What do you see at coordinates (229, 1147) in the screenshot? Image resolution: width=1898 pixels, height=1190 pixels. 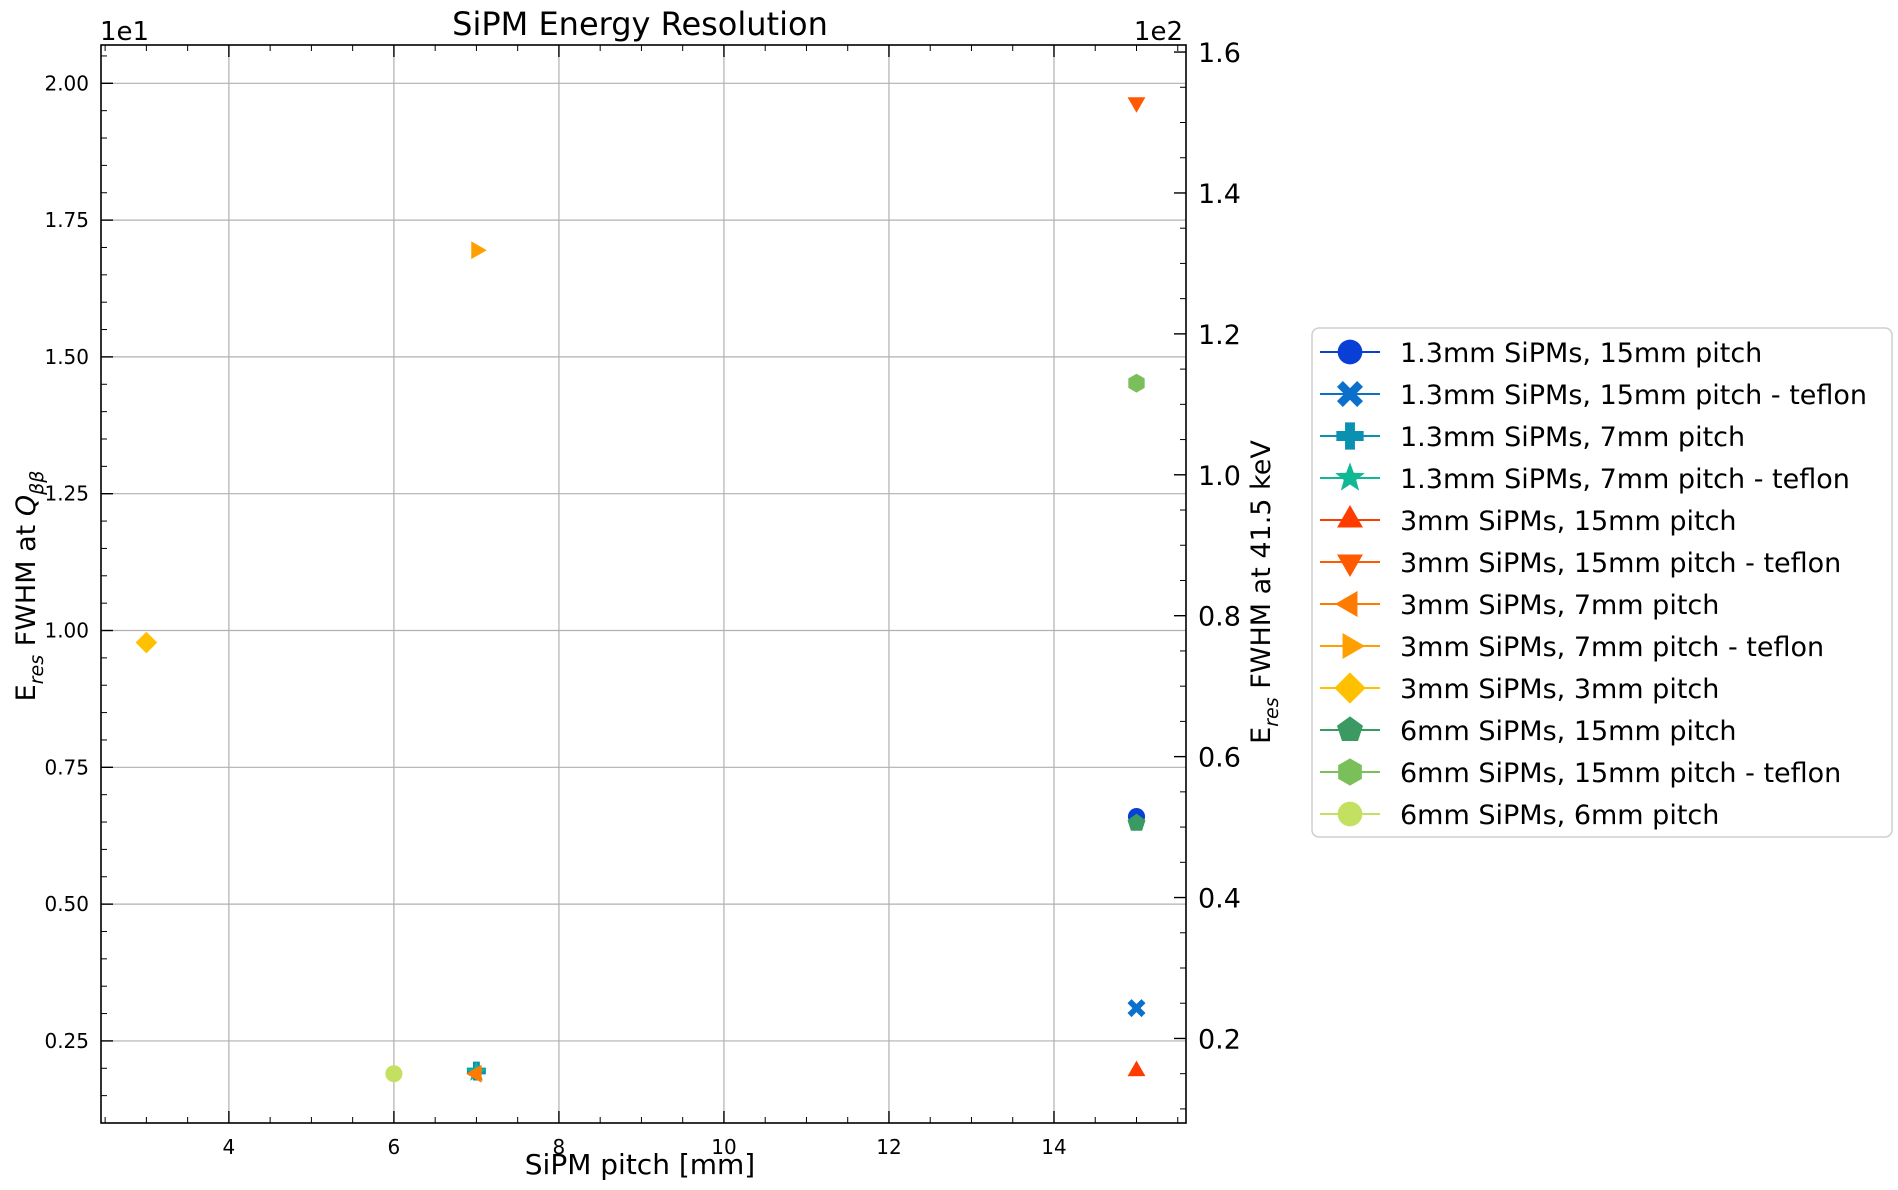 I see `x-tick-label: 4` at bounding box center [229, 1147].